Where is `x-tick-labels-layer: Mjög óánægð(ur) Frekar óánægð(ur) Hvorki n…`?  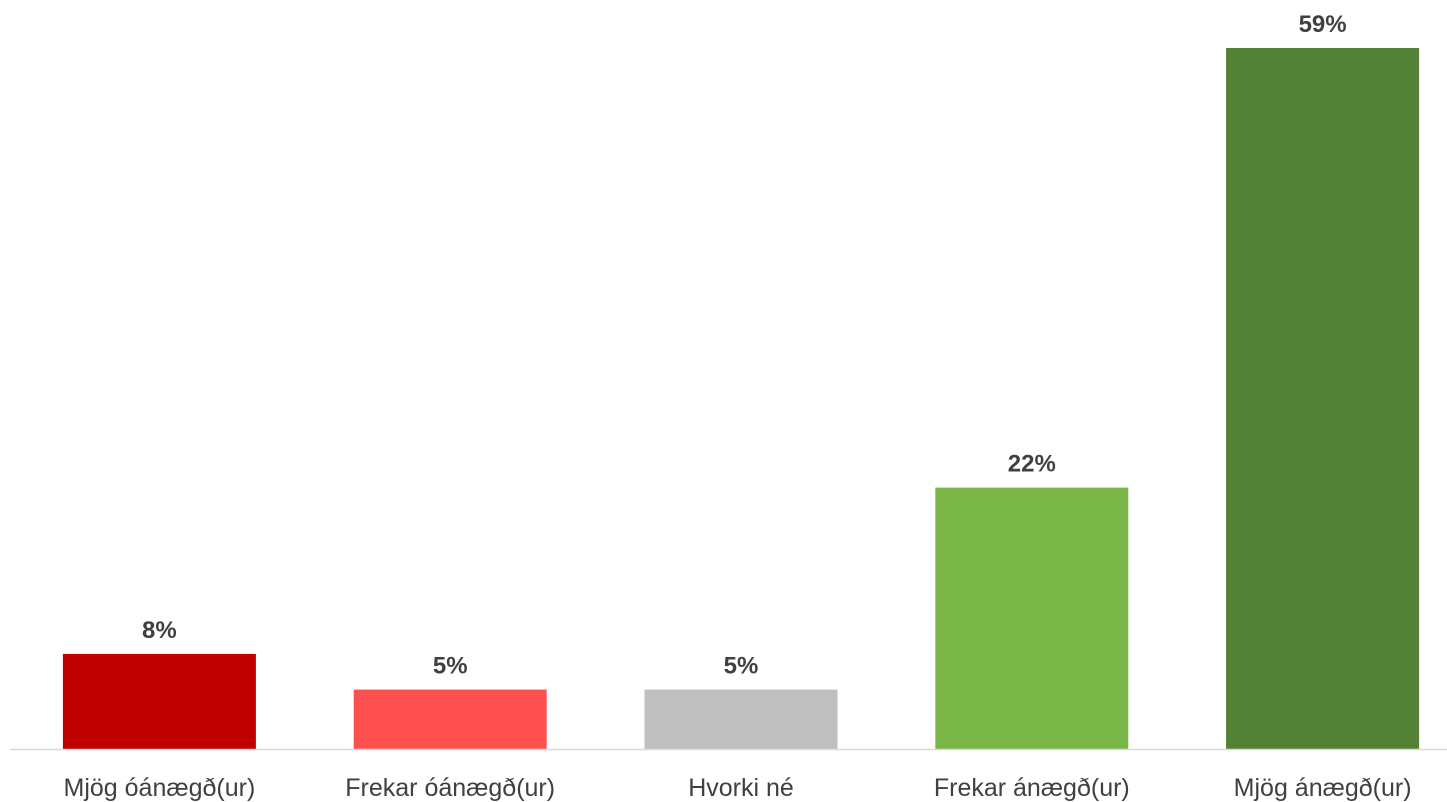 x-tick-labels-layer: Mjög óánægð(ur) Frekar óánægð(ur) Hvorki n… is located at coordinates (738, 788).